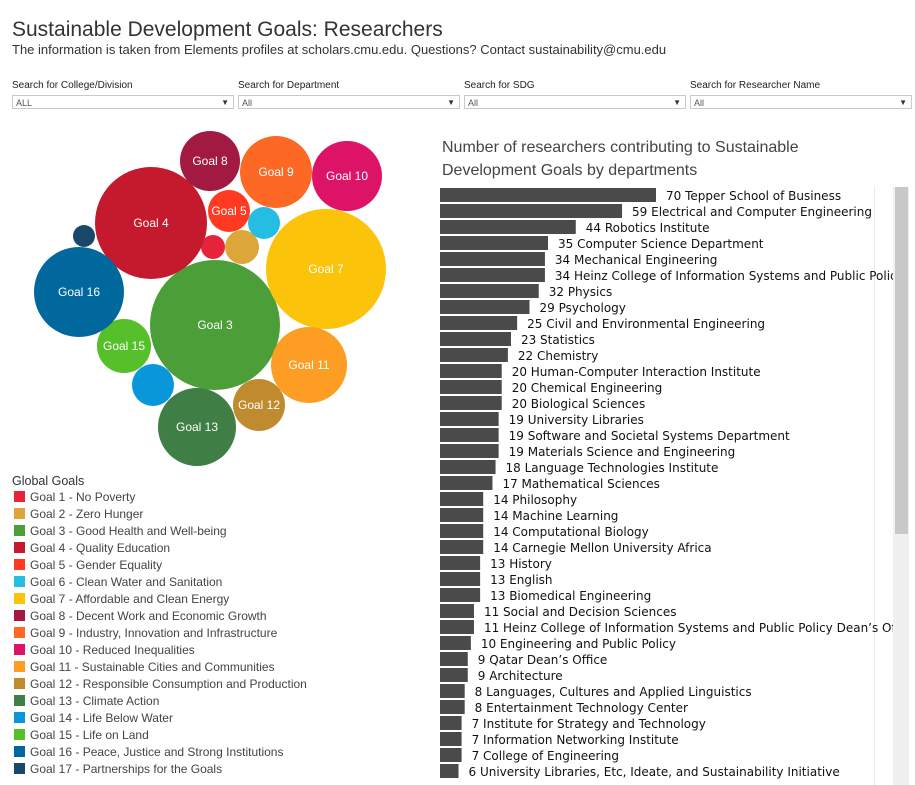 The width and height of the screenshot is (915, 785). What do you see at coordinates (78, 515) in the screenshot?
I see `legend-item-goal-2: Goal 2 - Zero Hunger` at bounding box center [78, 515].